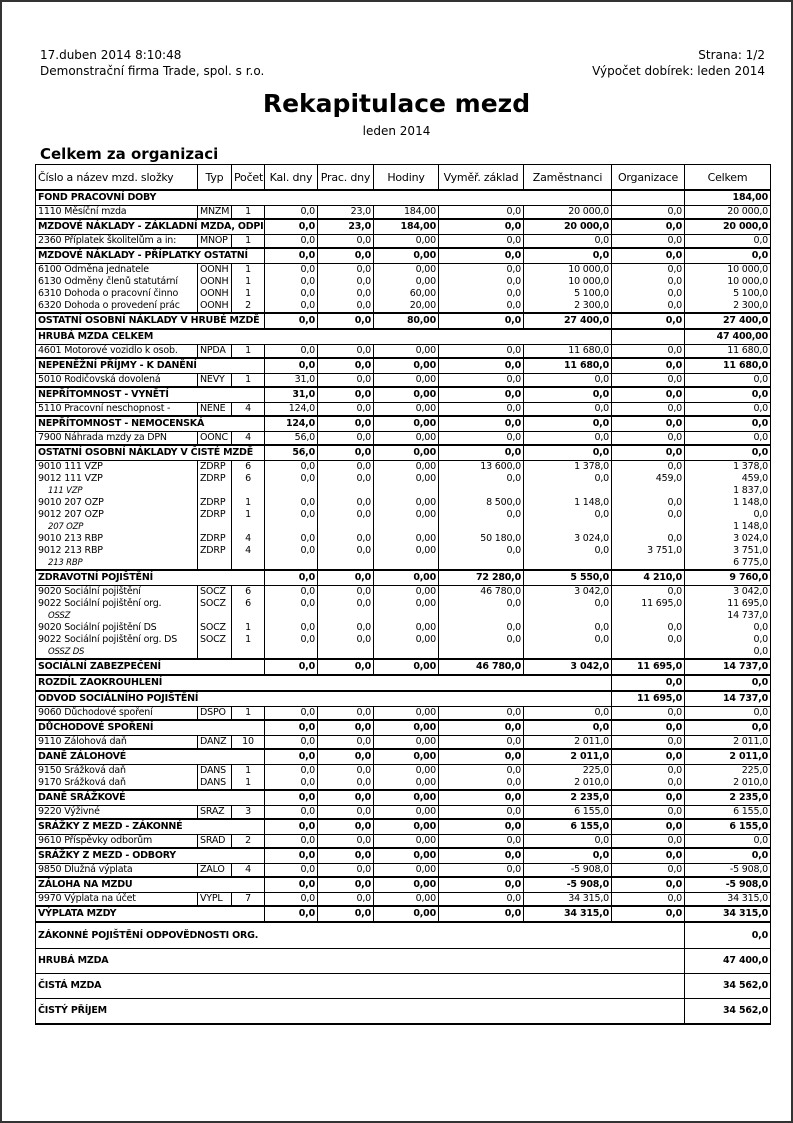 The width and height of the screenshot is (793, 1123). I want to click on value-cell: 3 024,0, so click(567, 539).